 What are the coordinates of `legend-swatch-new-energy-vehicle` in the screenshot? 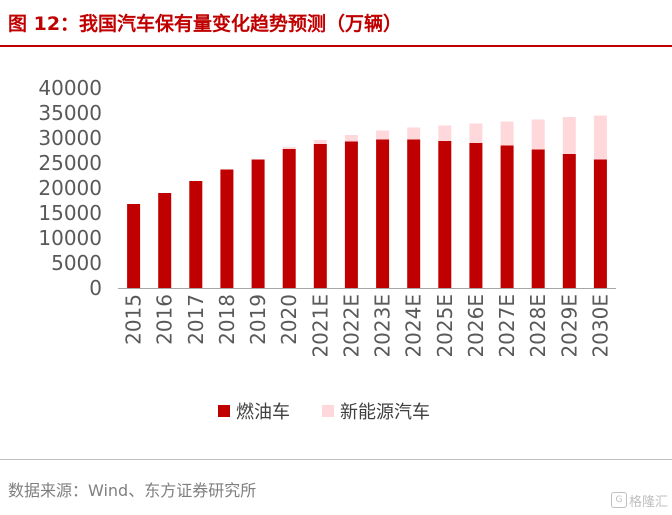 It's located at (328, 411).